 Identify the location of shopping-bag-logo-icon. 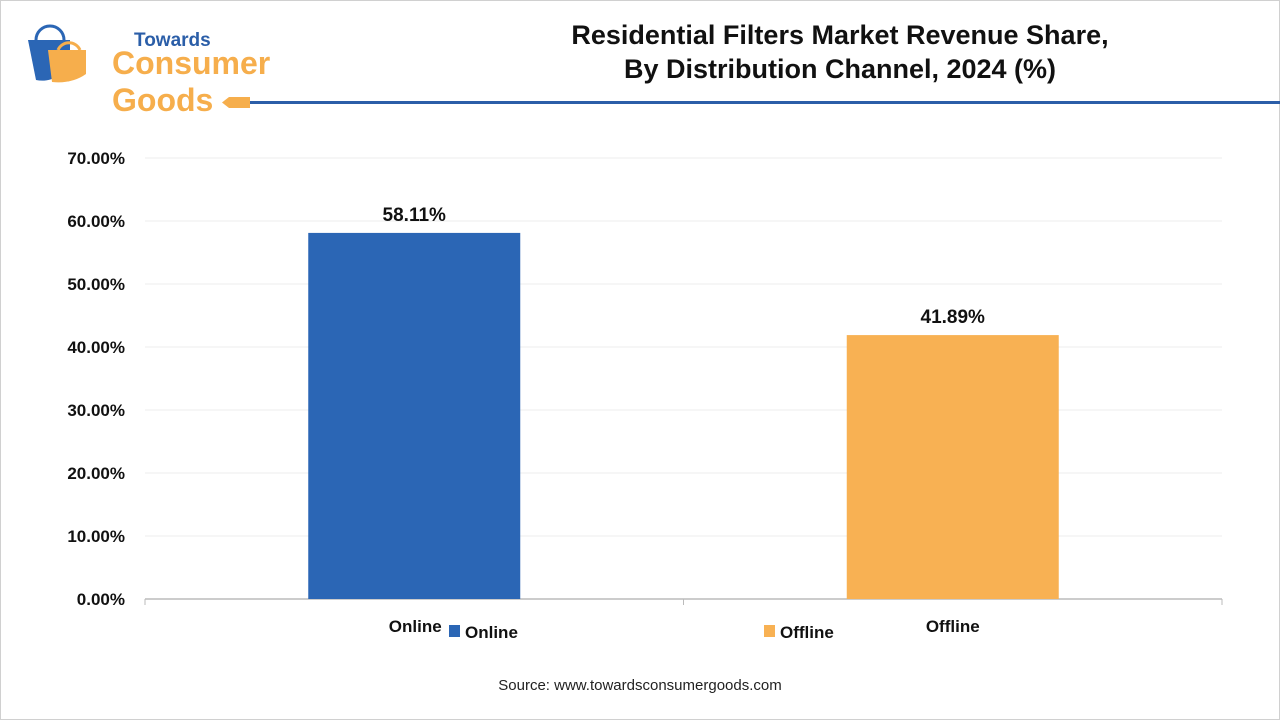
(57, 53).